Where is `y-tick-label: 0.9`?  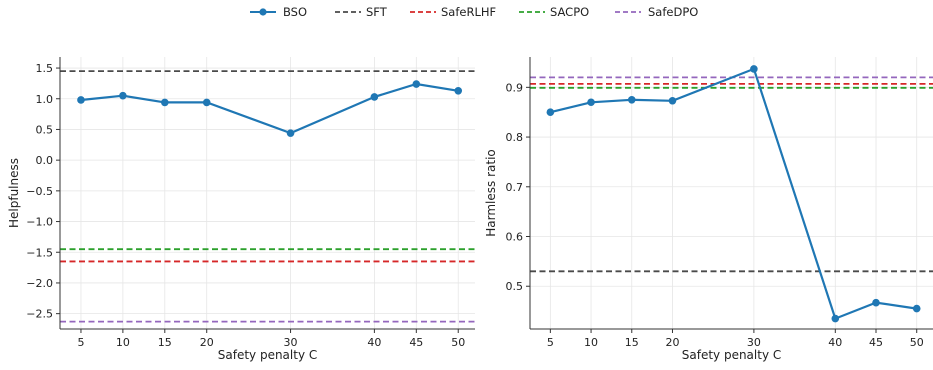
y-tick-label: 0.9 is located at coordinates (515, 87).